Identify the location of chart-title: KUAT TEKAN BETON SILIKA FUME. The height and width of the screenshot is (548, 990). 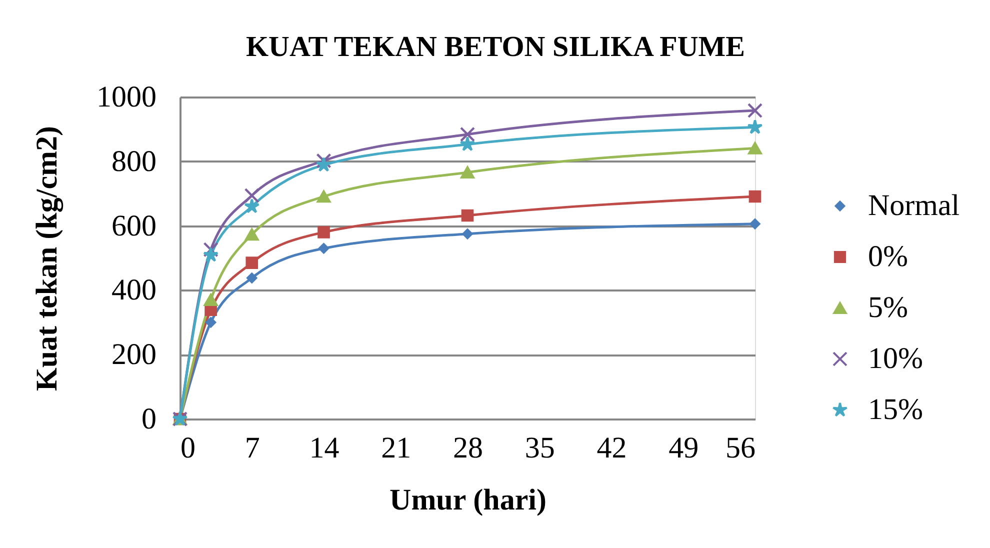
(496, 47).